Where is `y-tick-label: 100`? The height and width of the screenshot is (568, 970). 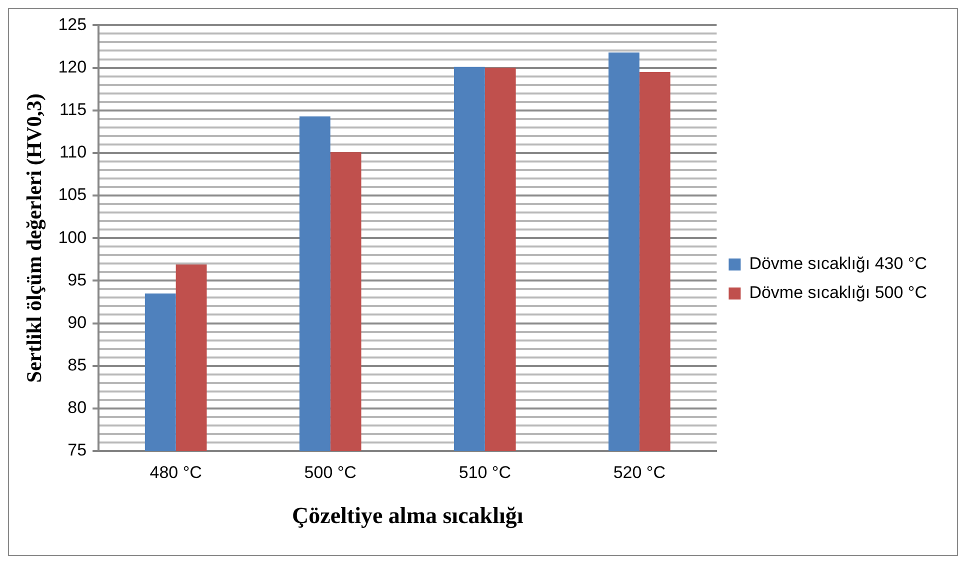 y-tick-label: 100 is located at coordinates (72, 237).